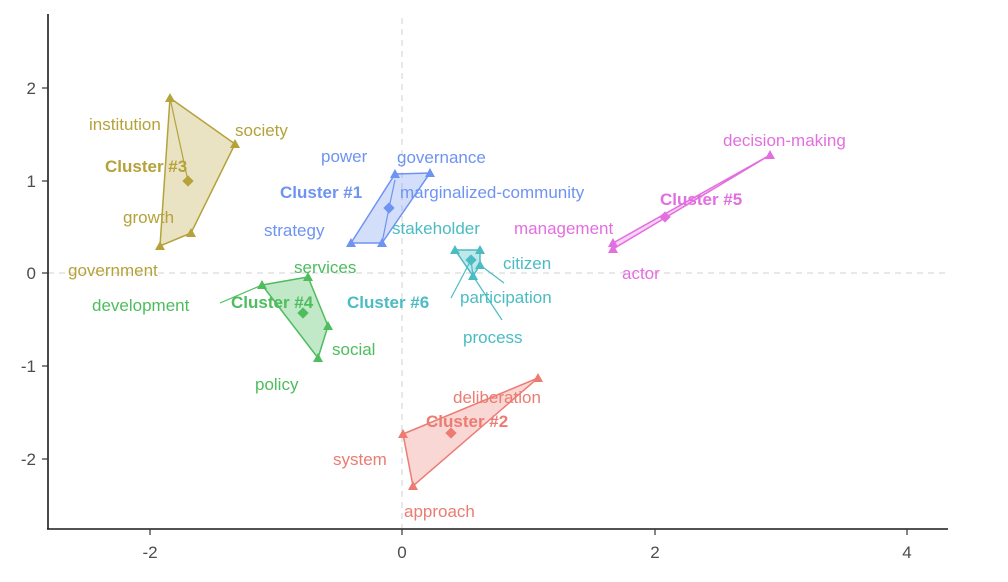 The height and width of the screenshot is (582, 1008). Describe the element at coordinates (401, 552) in the screenshot. I see `x-tick-label: 0` at that location.